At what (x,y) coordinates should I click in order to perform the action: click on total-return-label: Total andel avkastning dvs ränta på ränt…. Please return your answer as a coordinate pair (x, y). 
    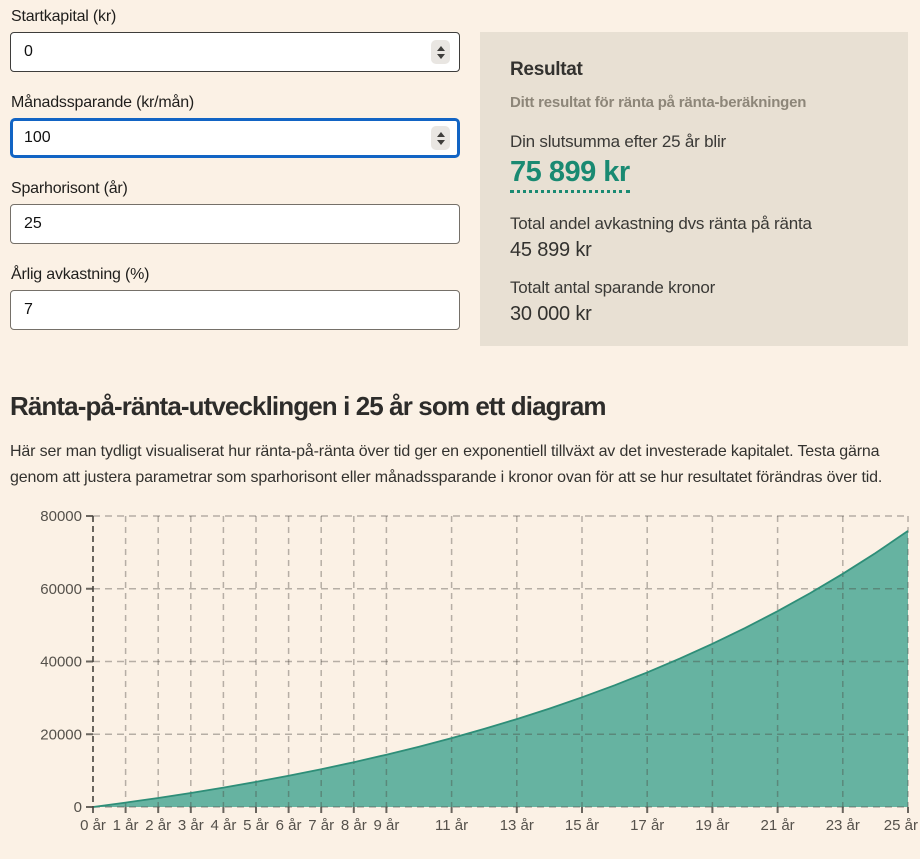
    Looking at the image, I should click on (661, 223).